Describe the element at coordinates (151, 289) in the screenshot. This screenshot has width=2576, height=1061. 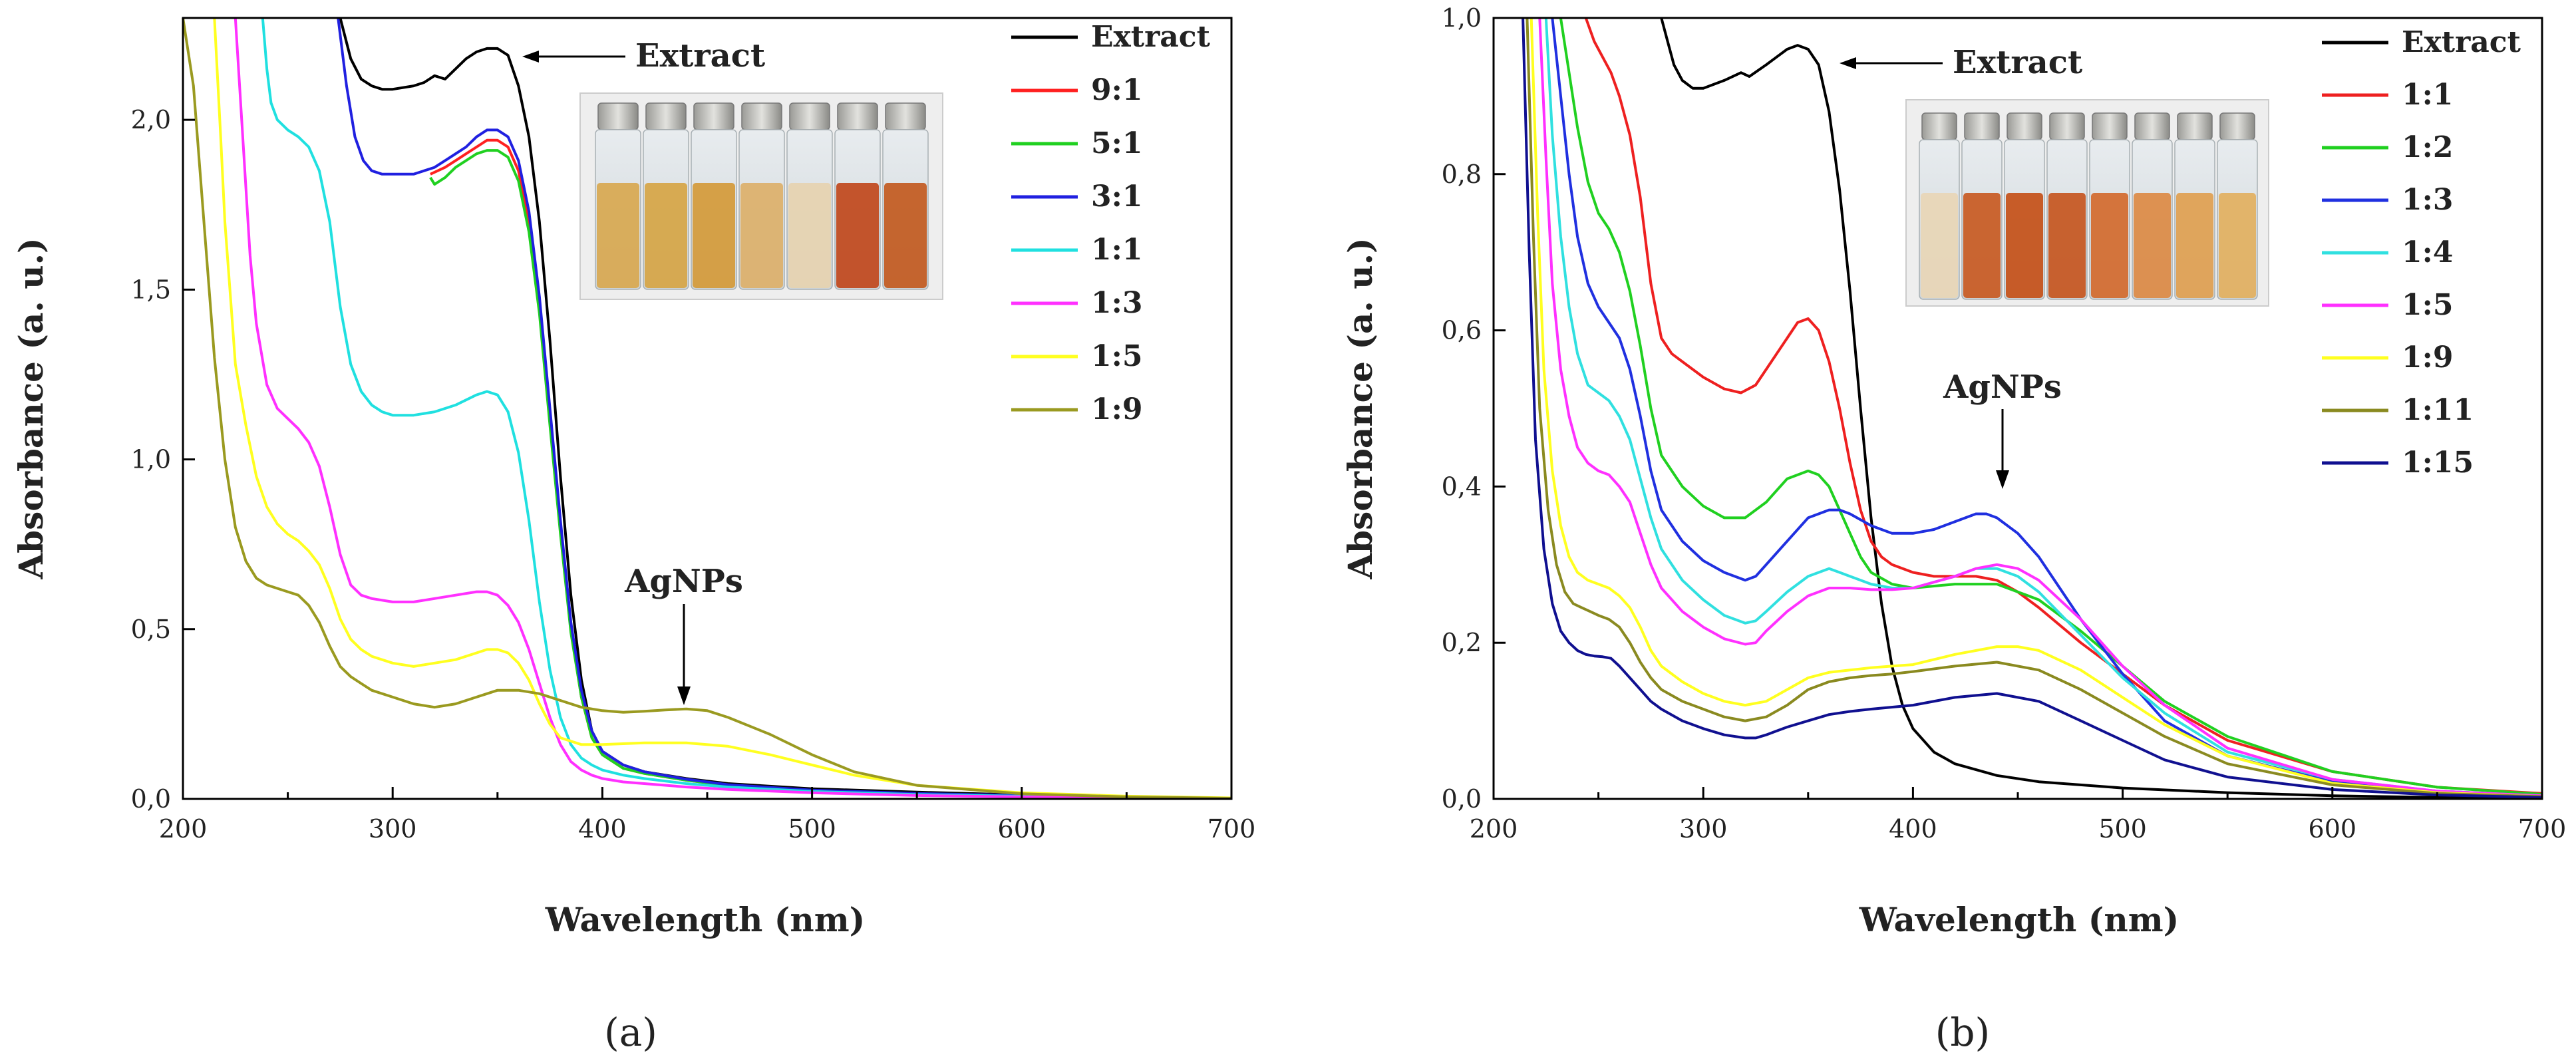
I see `y-tick-label: 1,5` at that location.